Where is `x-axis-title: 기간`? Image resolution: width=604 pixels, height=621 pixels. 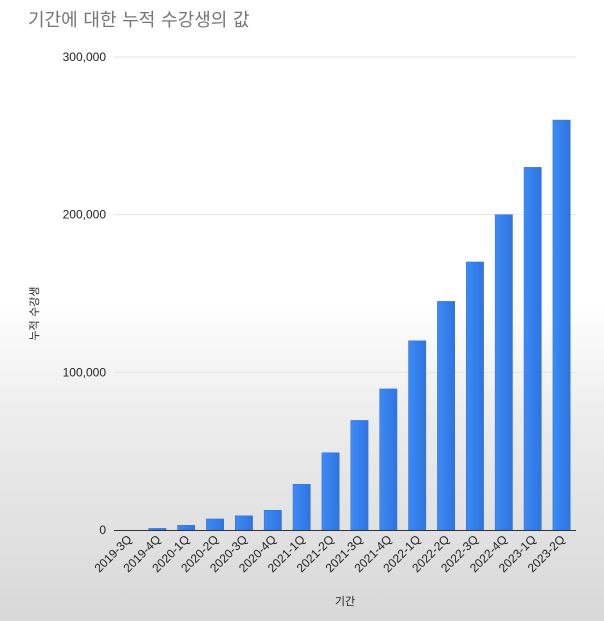 x-axis-title: 기간 is located at coordinates (345, 601).